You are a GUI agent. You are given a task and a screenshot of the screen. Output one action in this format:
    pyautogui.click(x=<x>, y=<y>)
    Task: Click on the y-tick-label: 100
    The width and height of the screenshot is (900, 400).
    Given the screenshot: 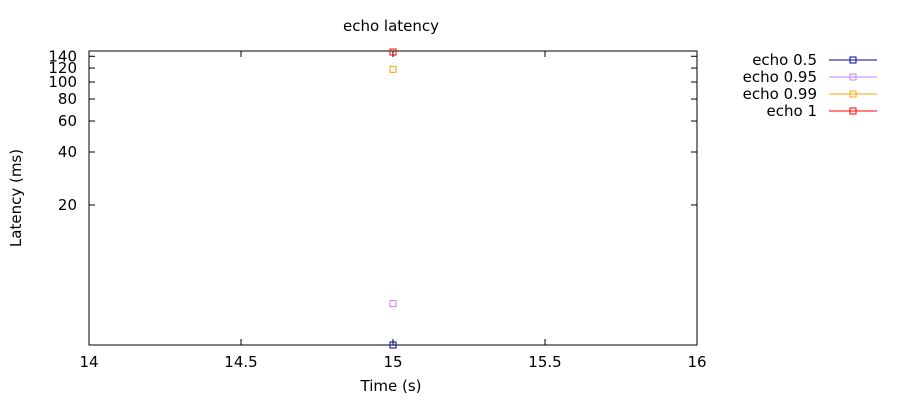 What is the action you would take?
    pyautogui.click(x=62, y=82)
    